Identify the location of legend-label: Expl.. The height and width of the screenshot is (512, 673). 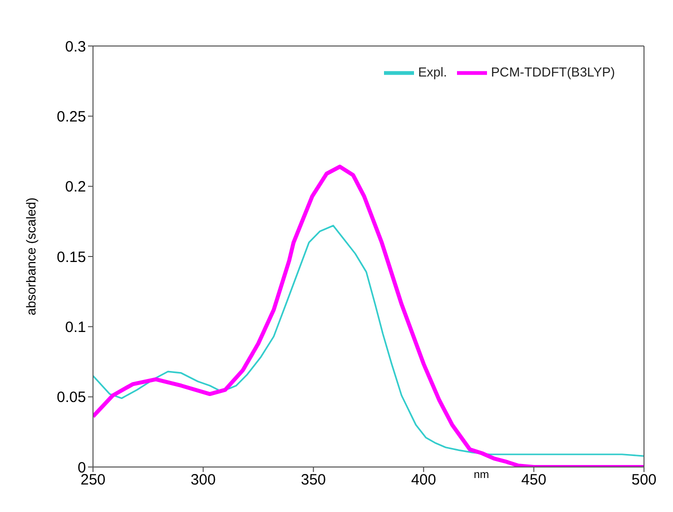
(433, 72).